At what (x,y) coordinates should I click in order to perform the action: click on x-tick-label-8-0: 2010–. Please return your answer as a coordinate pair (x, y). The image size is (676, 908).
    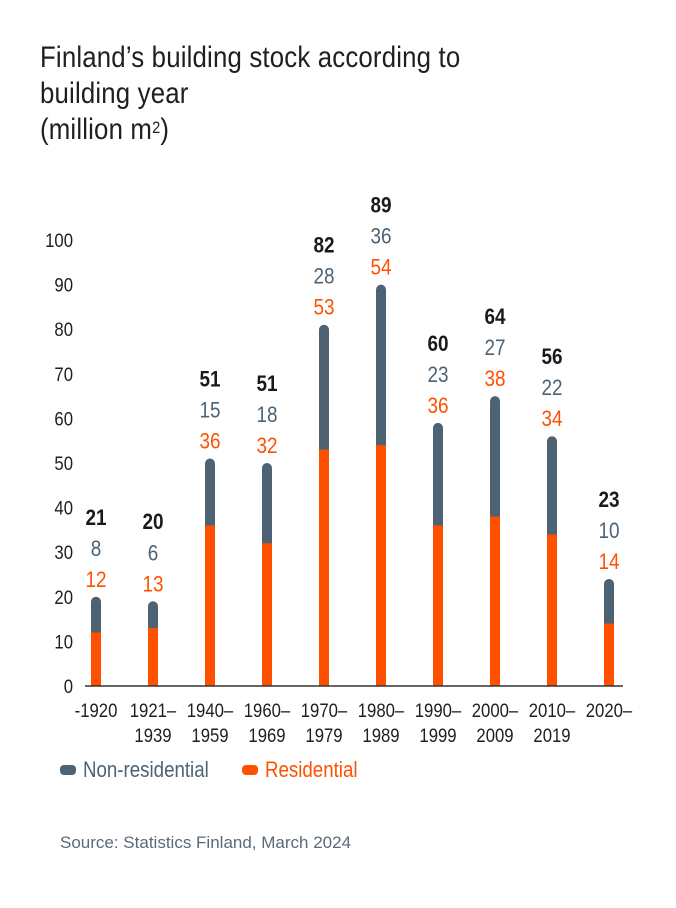
    Looking at the image, I should click on (552, 710).